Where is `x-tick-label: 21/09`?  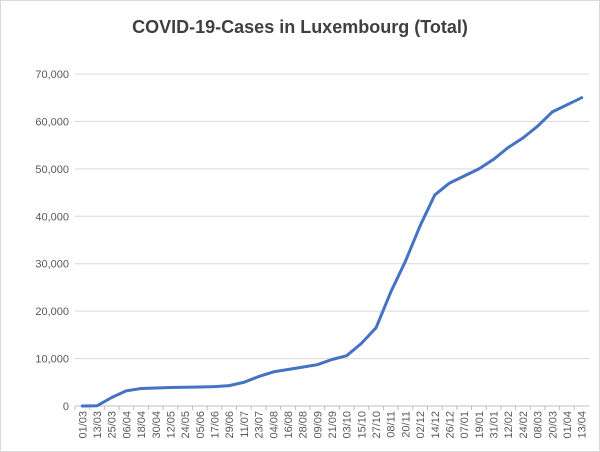
x-tick-label: 21/09 is located at coordinates (333, 425).